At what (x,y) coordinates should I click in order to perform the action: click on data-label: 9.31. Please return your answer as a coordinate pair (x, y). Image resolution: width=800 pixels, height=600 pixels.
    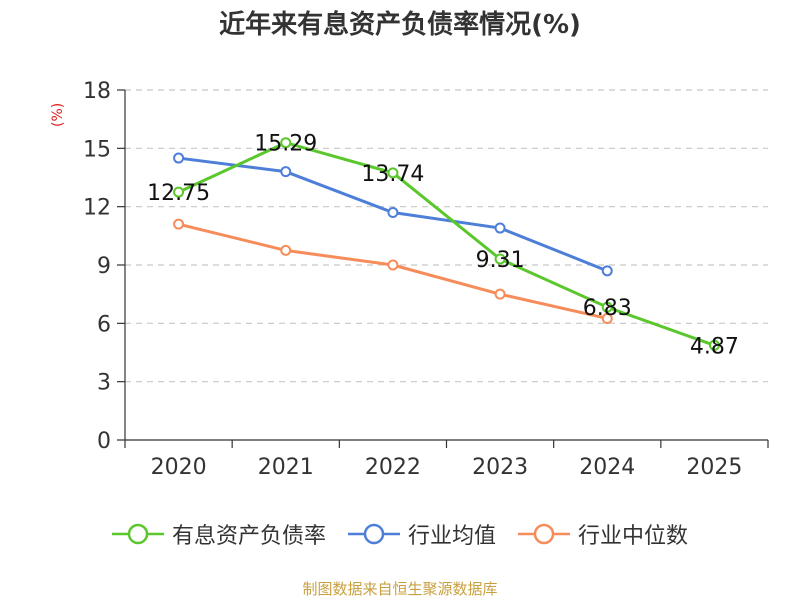
    Looking at the image, I should click on (500, 260).